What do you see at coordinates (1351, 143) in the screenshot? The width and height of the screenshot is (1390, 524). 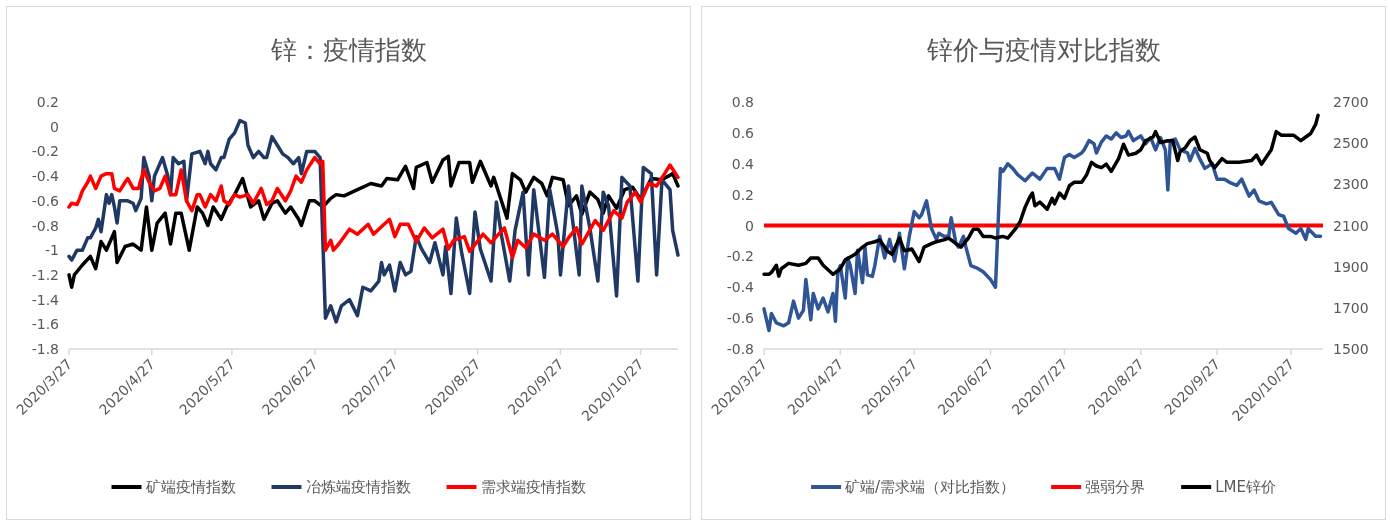 I see `y2-tick-label: 2500` at bounding box center [1351, 143].